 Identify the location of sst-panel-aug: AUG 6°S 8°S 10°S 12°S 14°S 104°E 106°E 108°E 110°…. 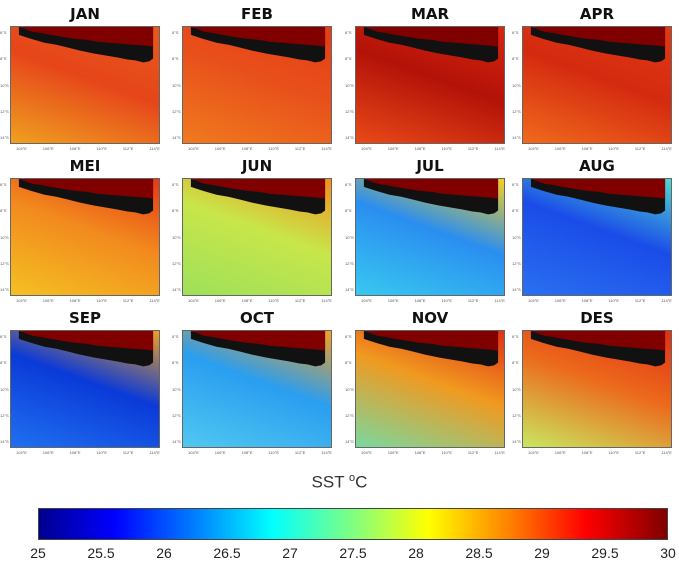
(592, 230).